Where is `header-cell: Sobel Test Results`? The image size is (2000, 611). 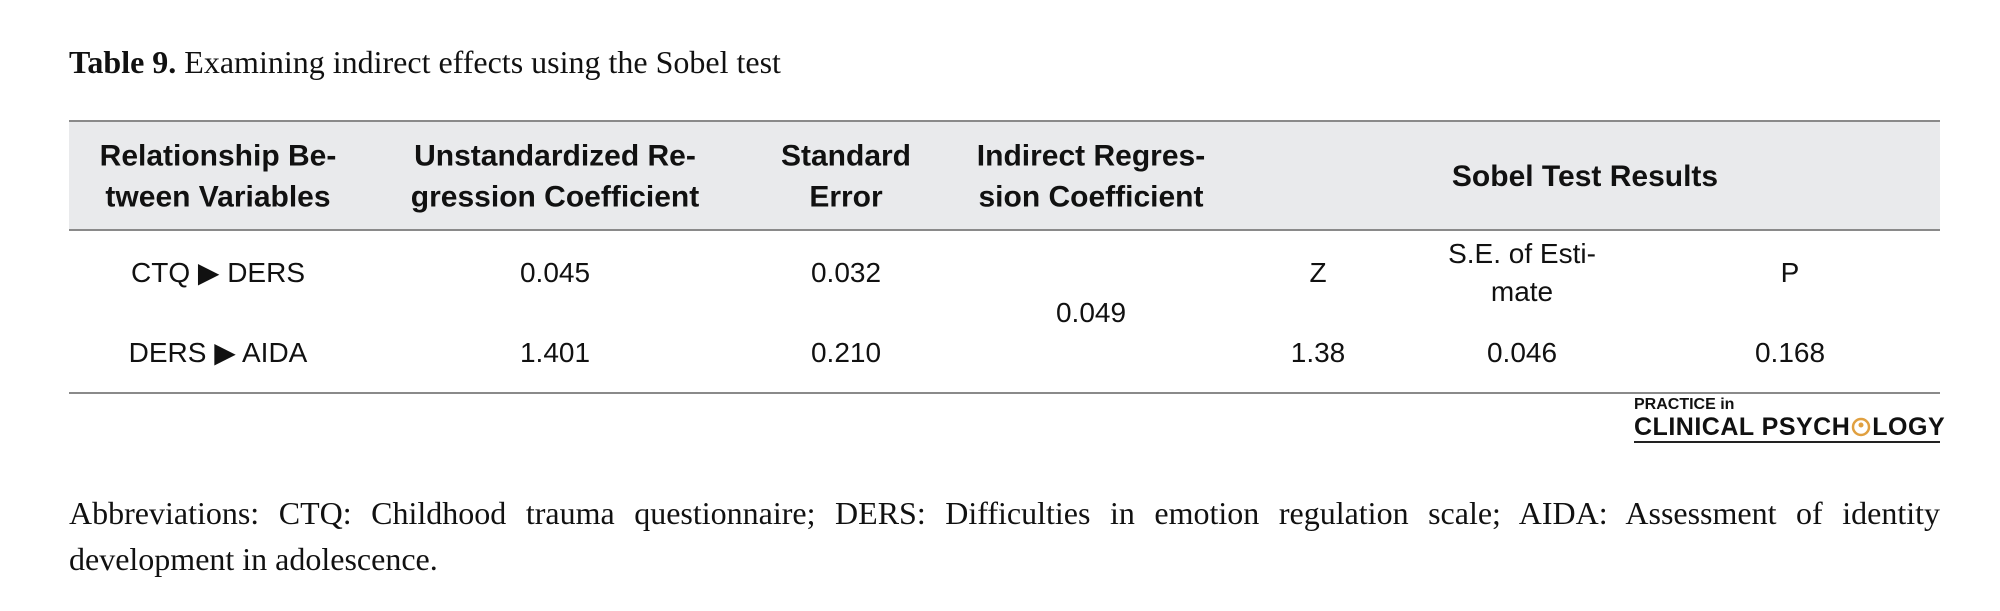
header-cell: Sobel Test Results is located at coordinates (1585, 176).